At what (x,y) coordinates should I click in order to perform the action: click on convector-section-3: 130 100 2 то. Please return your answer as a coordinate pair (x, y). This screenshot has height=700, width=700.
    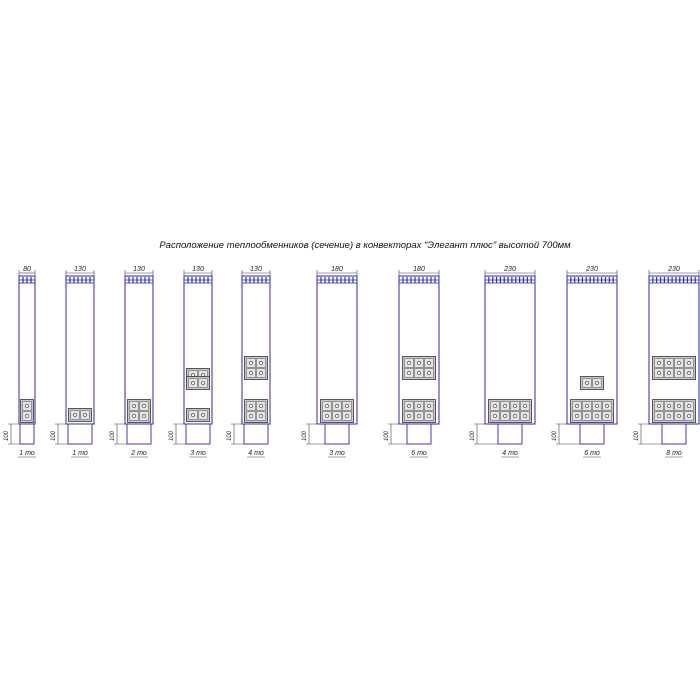
    Looking at the image, I should click on (132, 362).